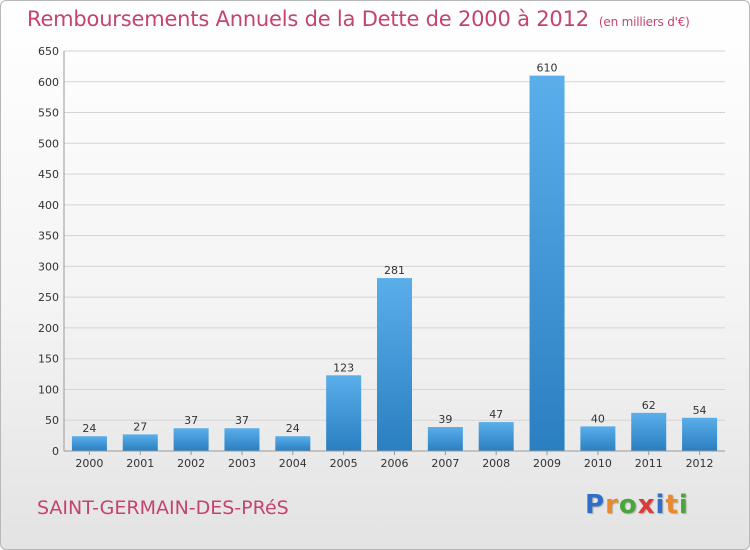 The height and width of the screenshot is (550, 750). Describe the element at coordinates (48, 328) in the screenshot. I see `y-tick-label: 200` at that location.